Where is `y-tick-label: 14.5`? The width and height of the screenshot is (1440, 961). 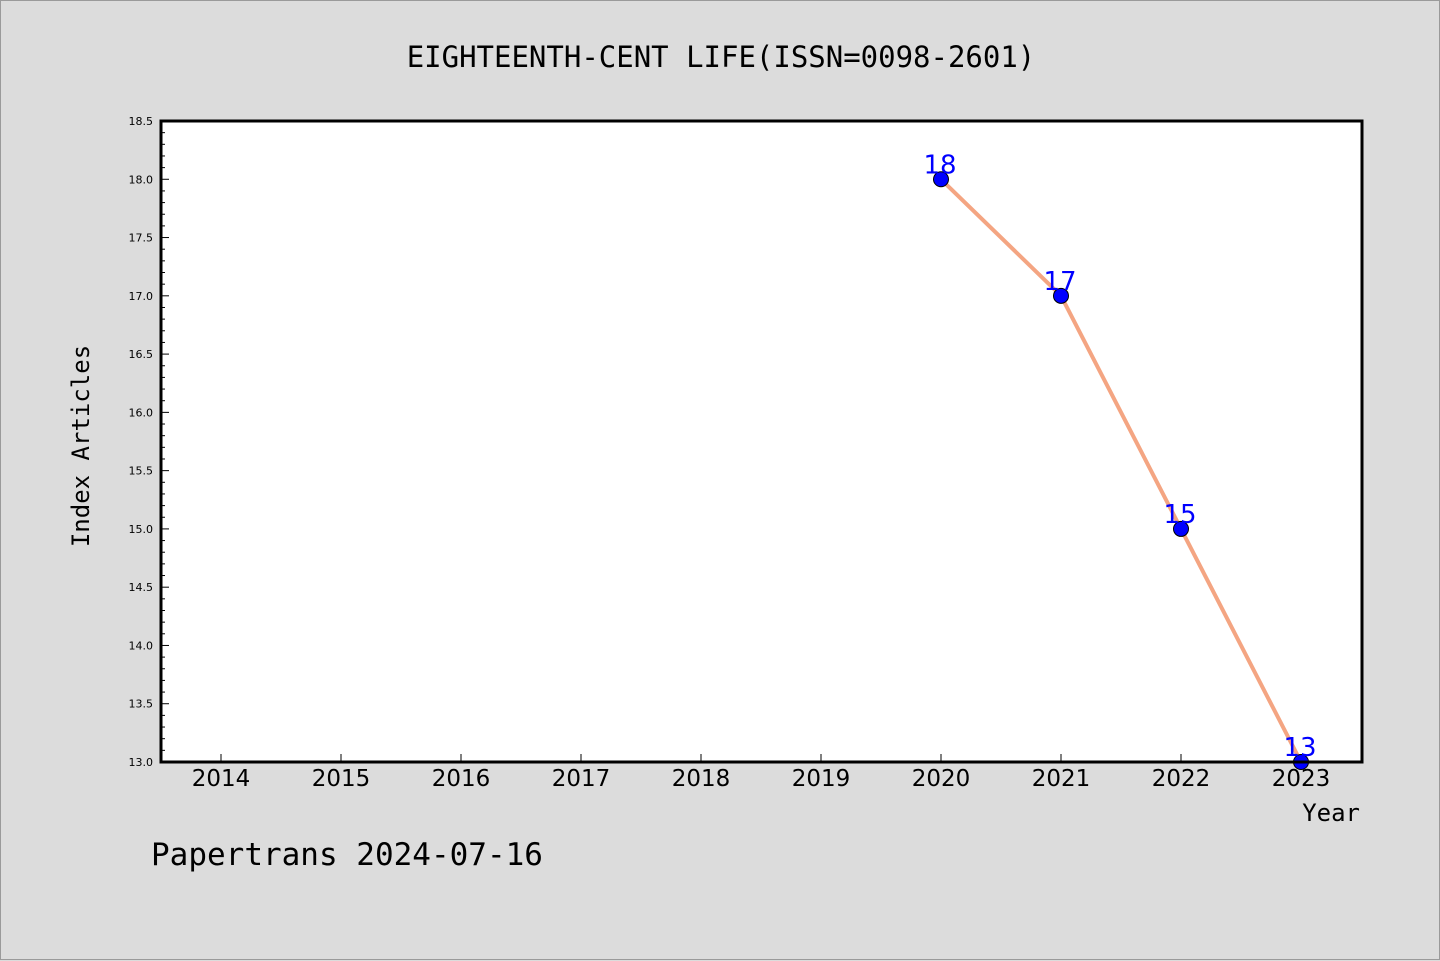
y-tick-label: 14.5 is located at coordinates (141, 587).